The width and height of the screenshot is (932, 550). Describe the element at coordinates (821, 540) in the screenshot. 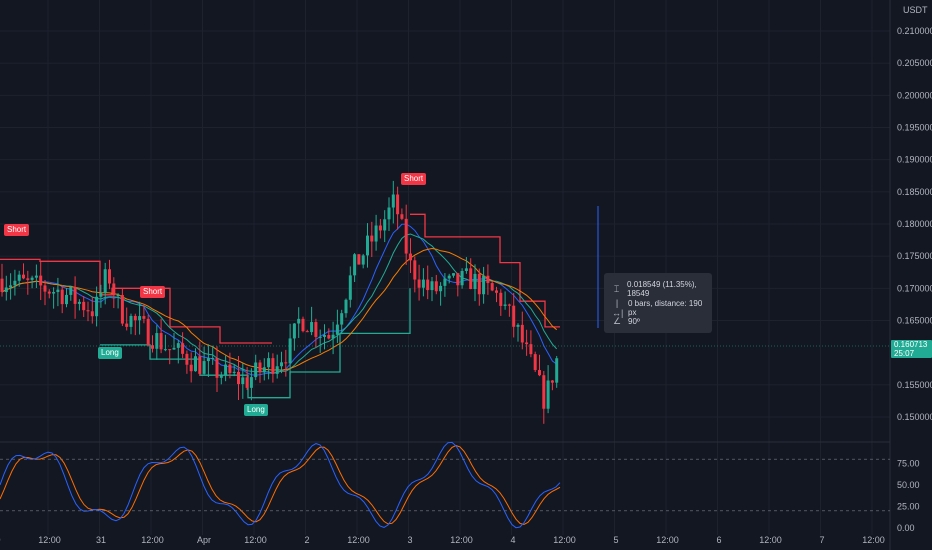

I see `time-tick-label: 7` at that location.